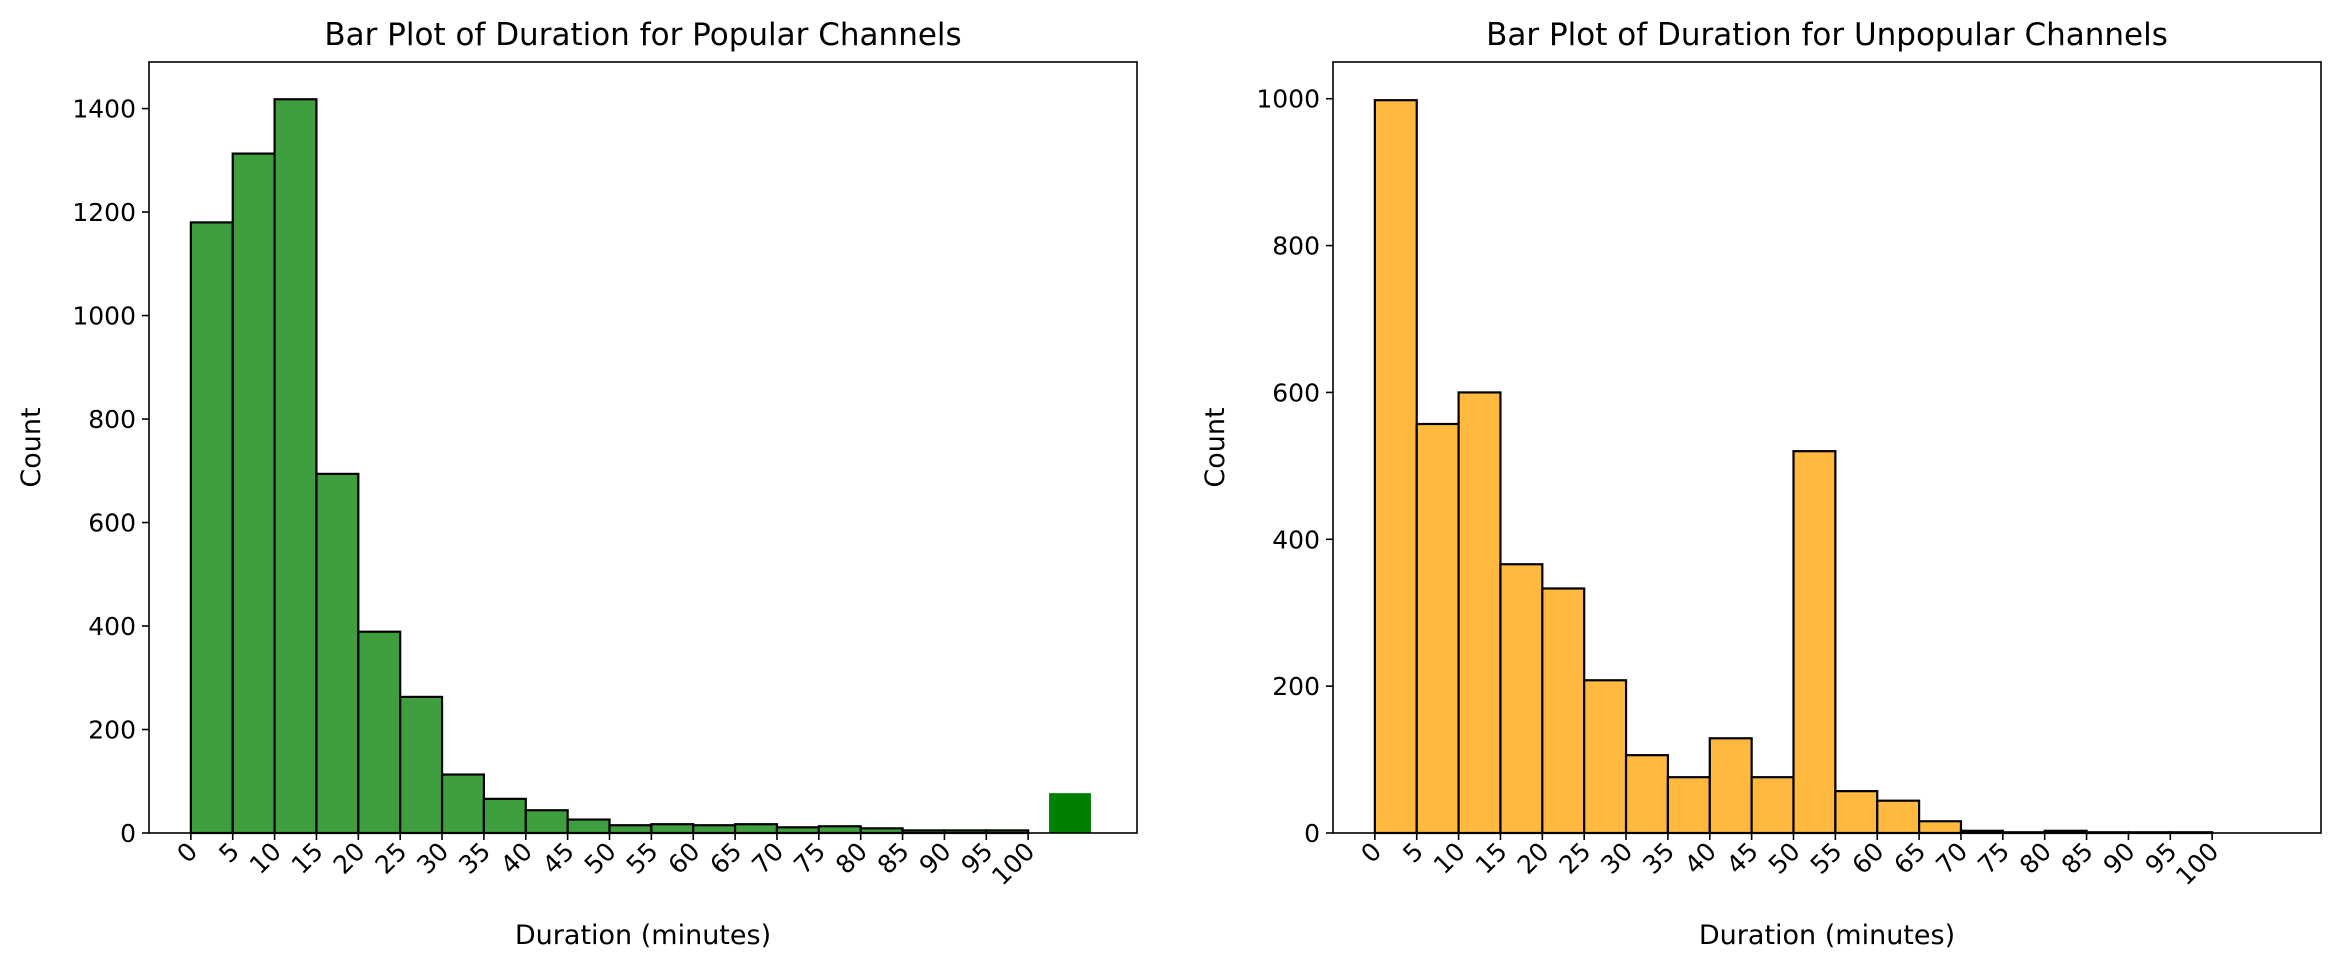 Image resolution: width=2339 pixels, height=968 pixels. I want to click on unpopular-y-tick-label: 1000, so click(1288, 99).